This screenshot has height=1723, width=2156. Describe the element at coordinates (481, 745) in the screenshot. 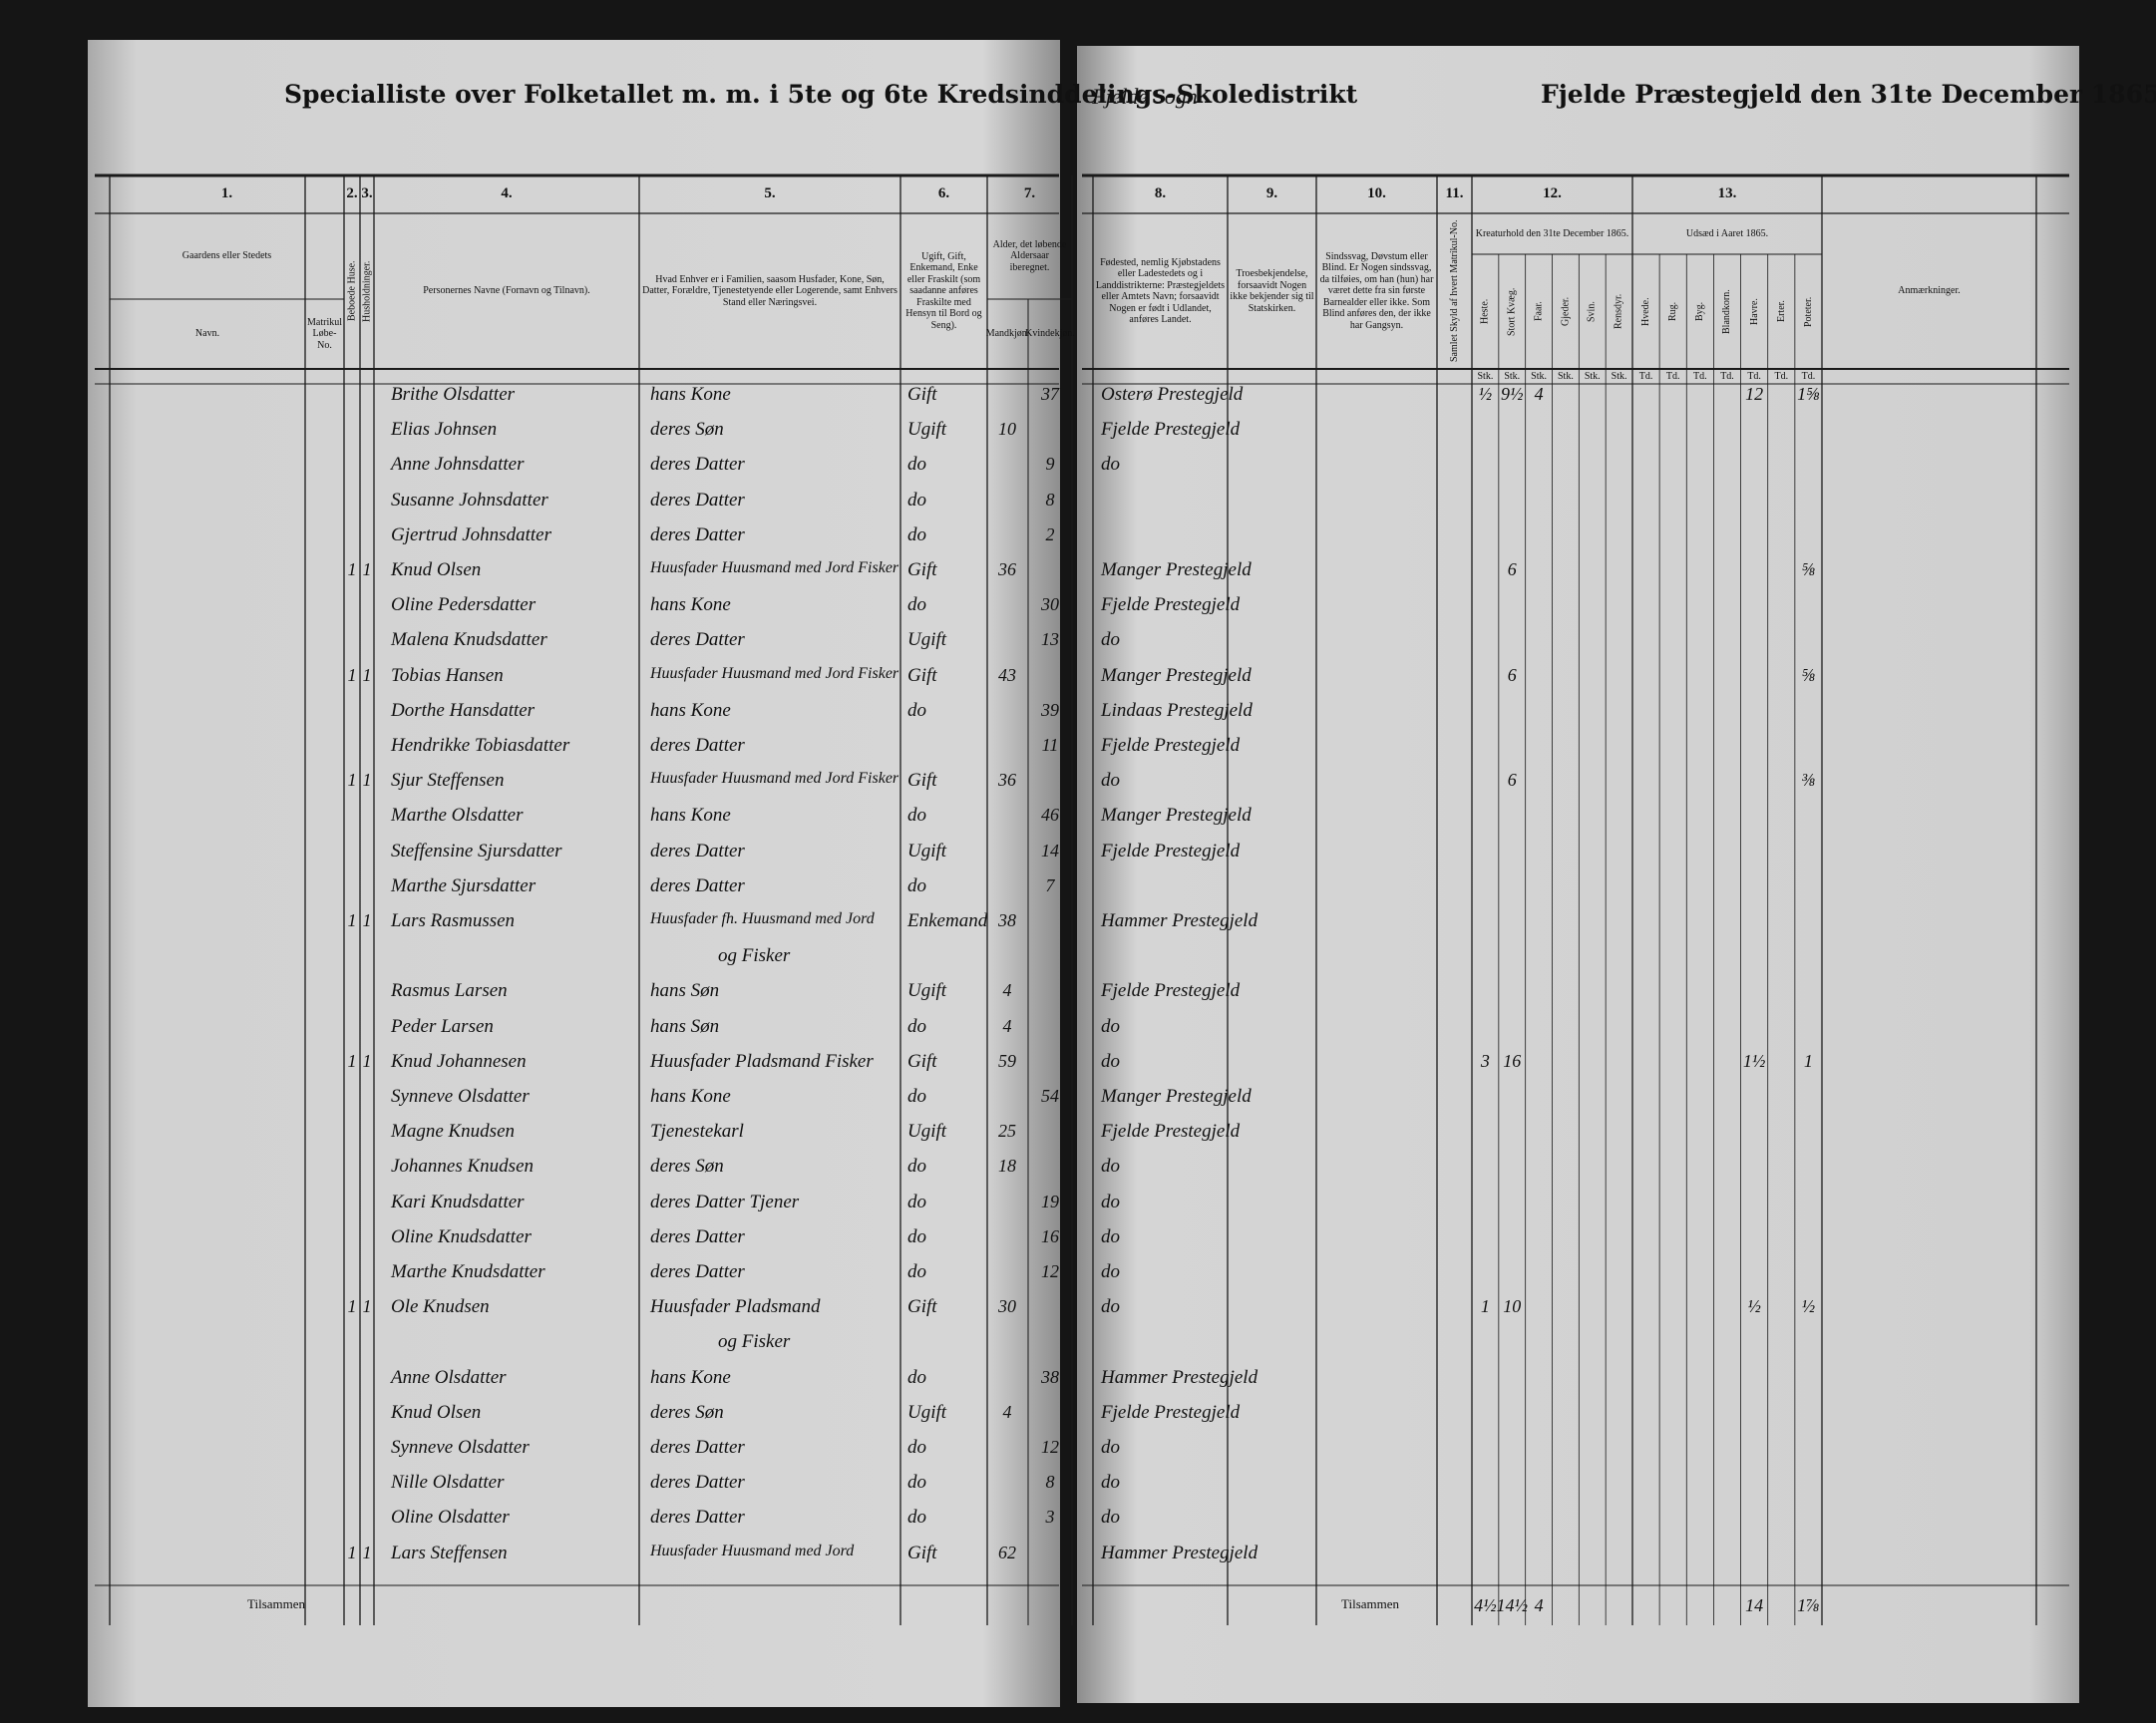

I see `person-name: Hendrikke Tobiasdatter` at that location.